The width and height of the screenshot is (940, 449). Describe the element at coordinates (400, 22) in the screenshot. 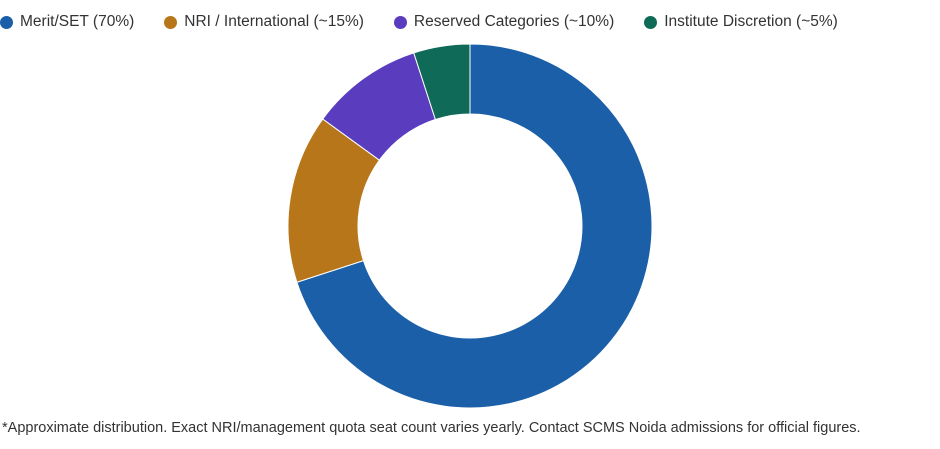

I see `legend-swatch-reserved` at that location.